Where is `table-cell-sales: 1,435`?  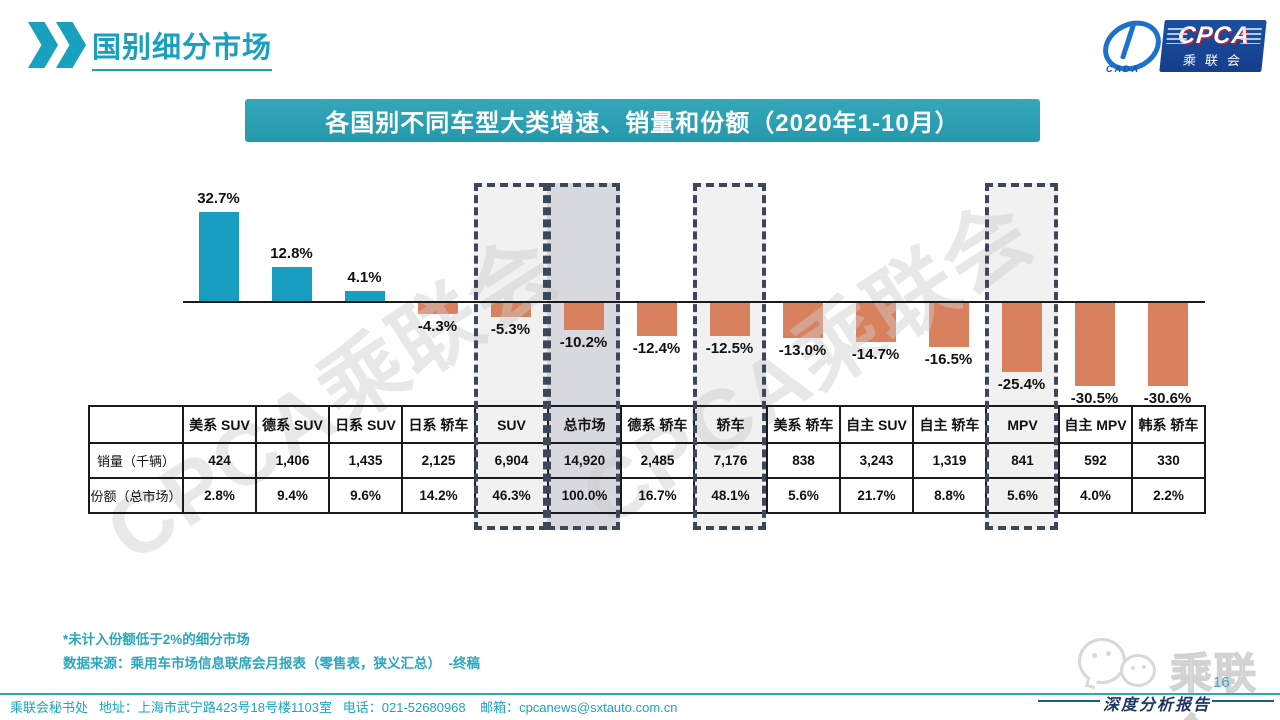
table-cell-sales: 1,435 is located at coordinates (366, 461).